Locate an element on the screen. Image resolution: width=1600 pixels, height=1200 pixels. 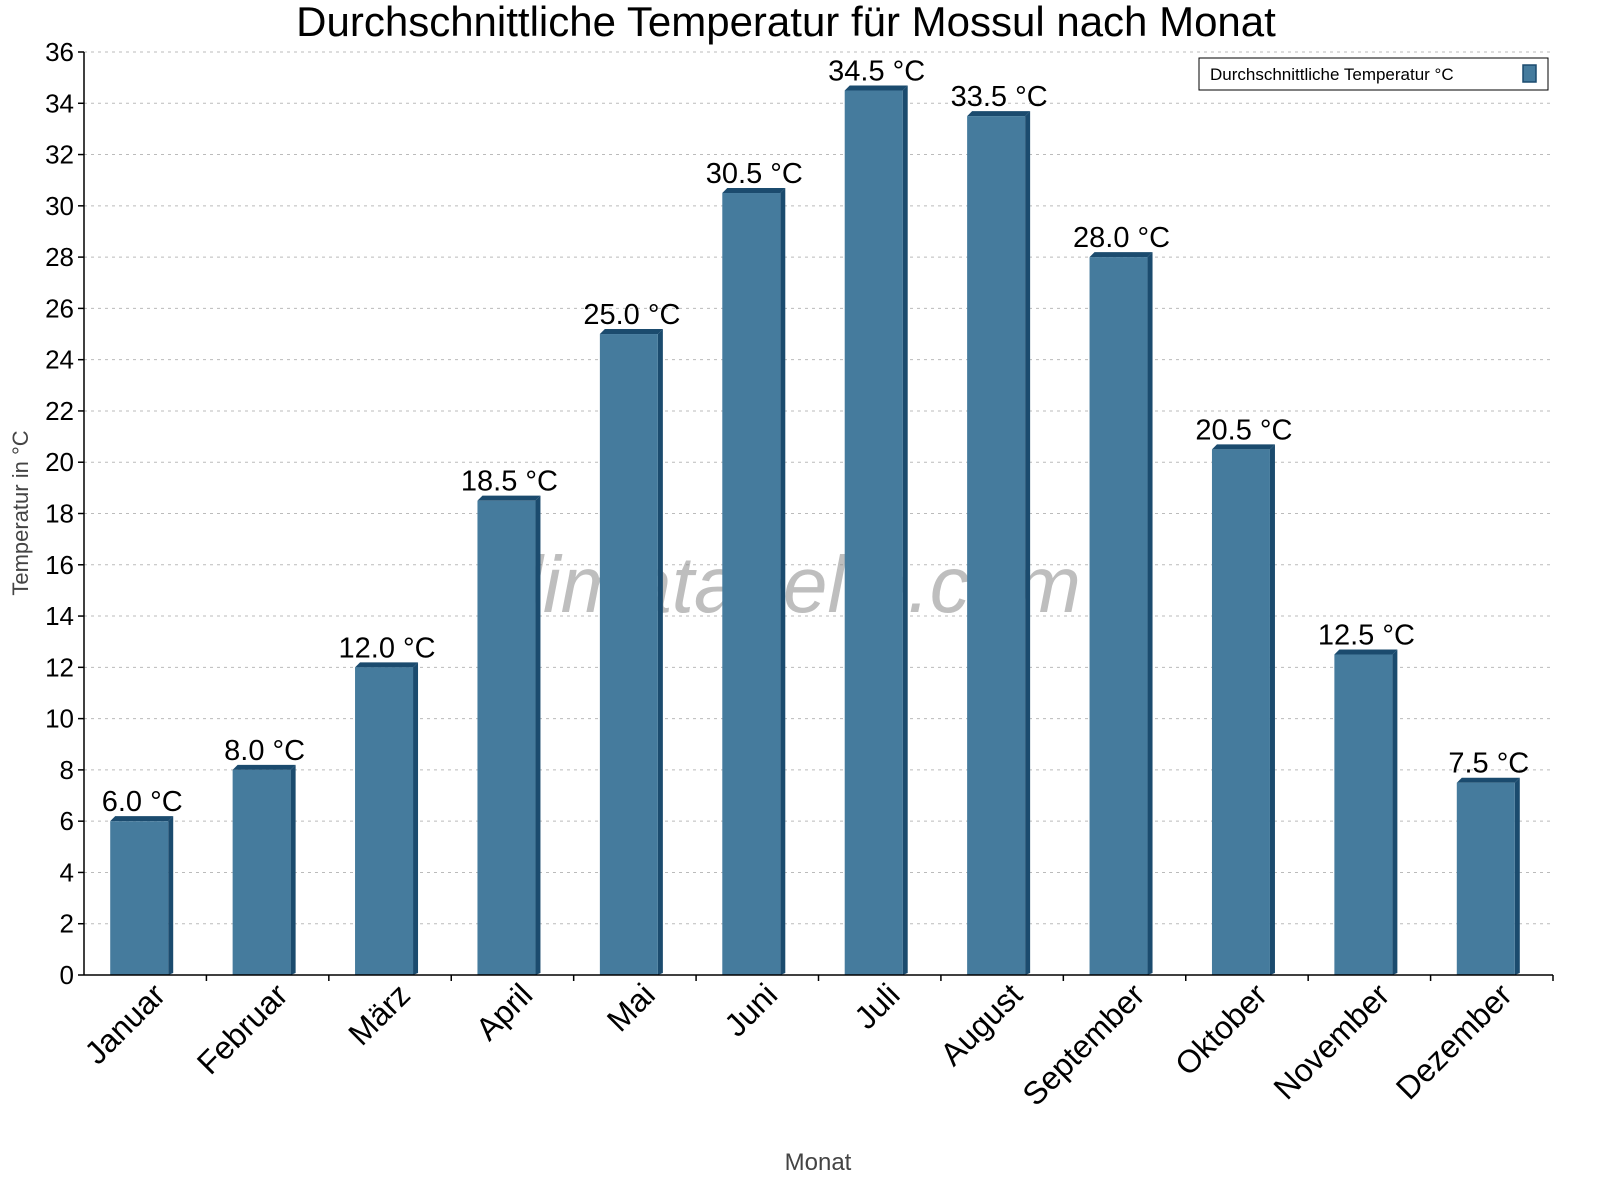
x-tick-label: Juli is located at coordinates (876, 1005).